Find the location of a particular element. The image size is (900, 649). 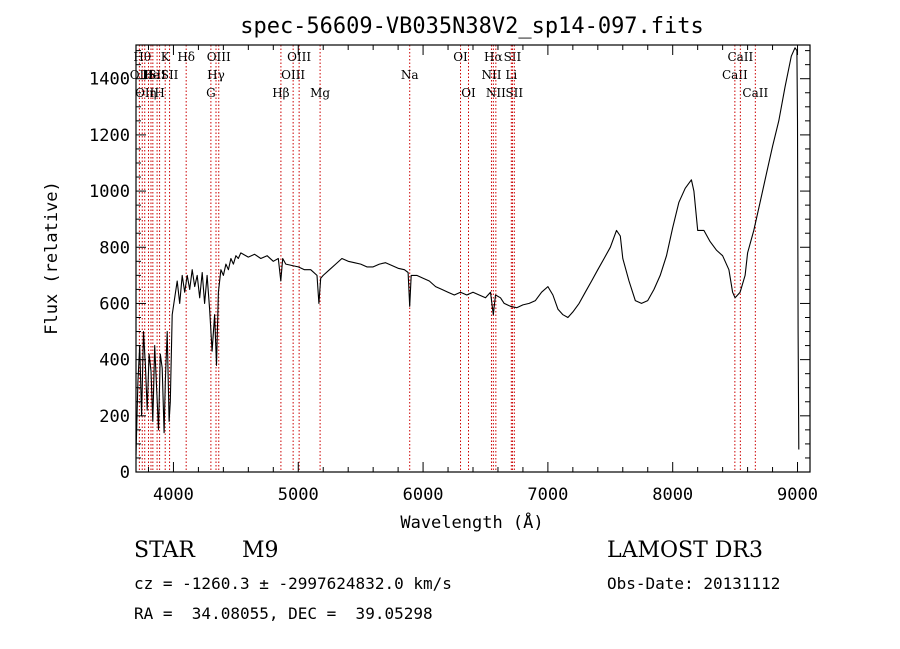

y-tick-label: 200 is located at coordinates (114, 417).